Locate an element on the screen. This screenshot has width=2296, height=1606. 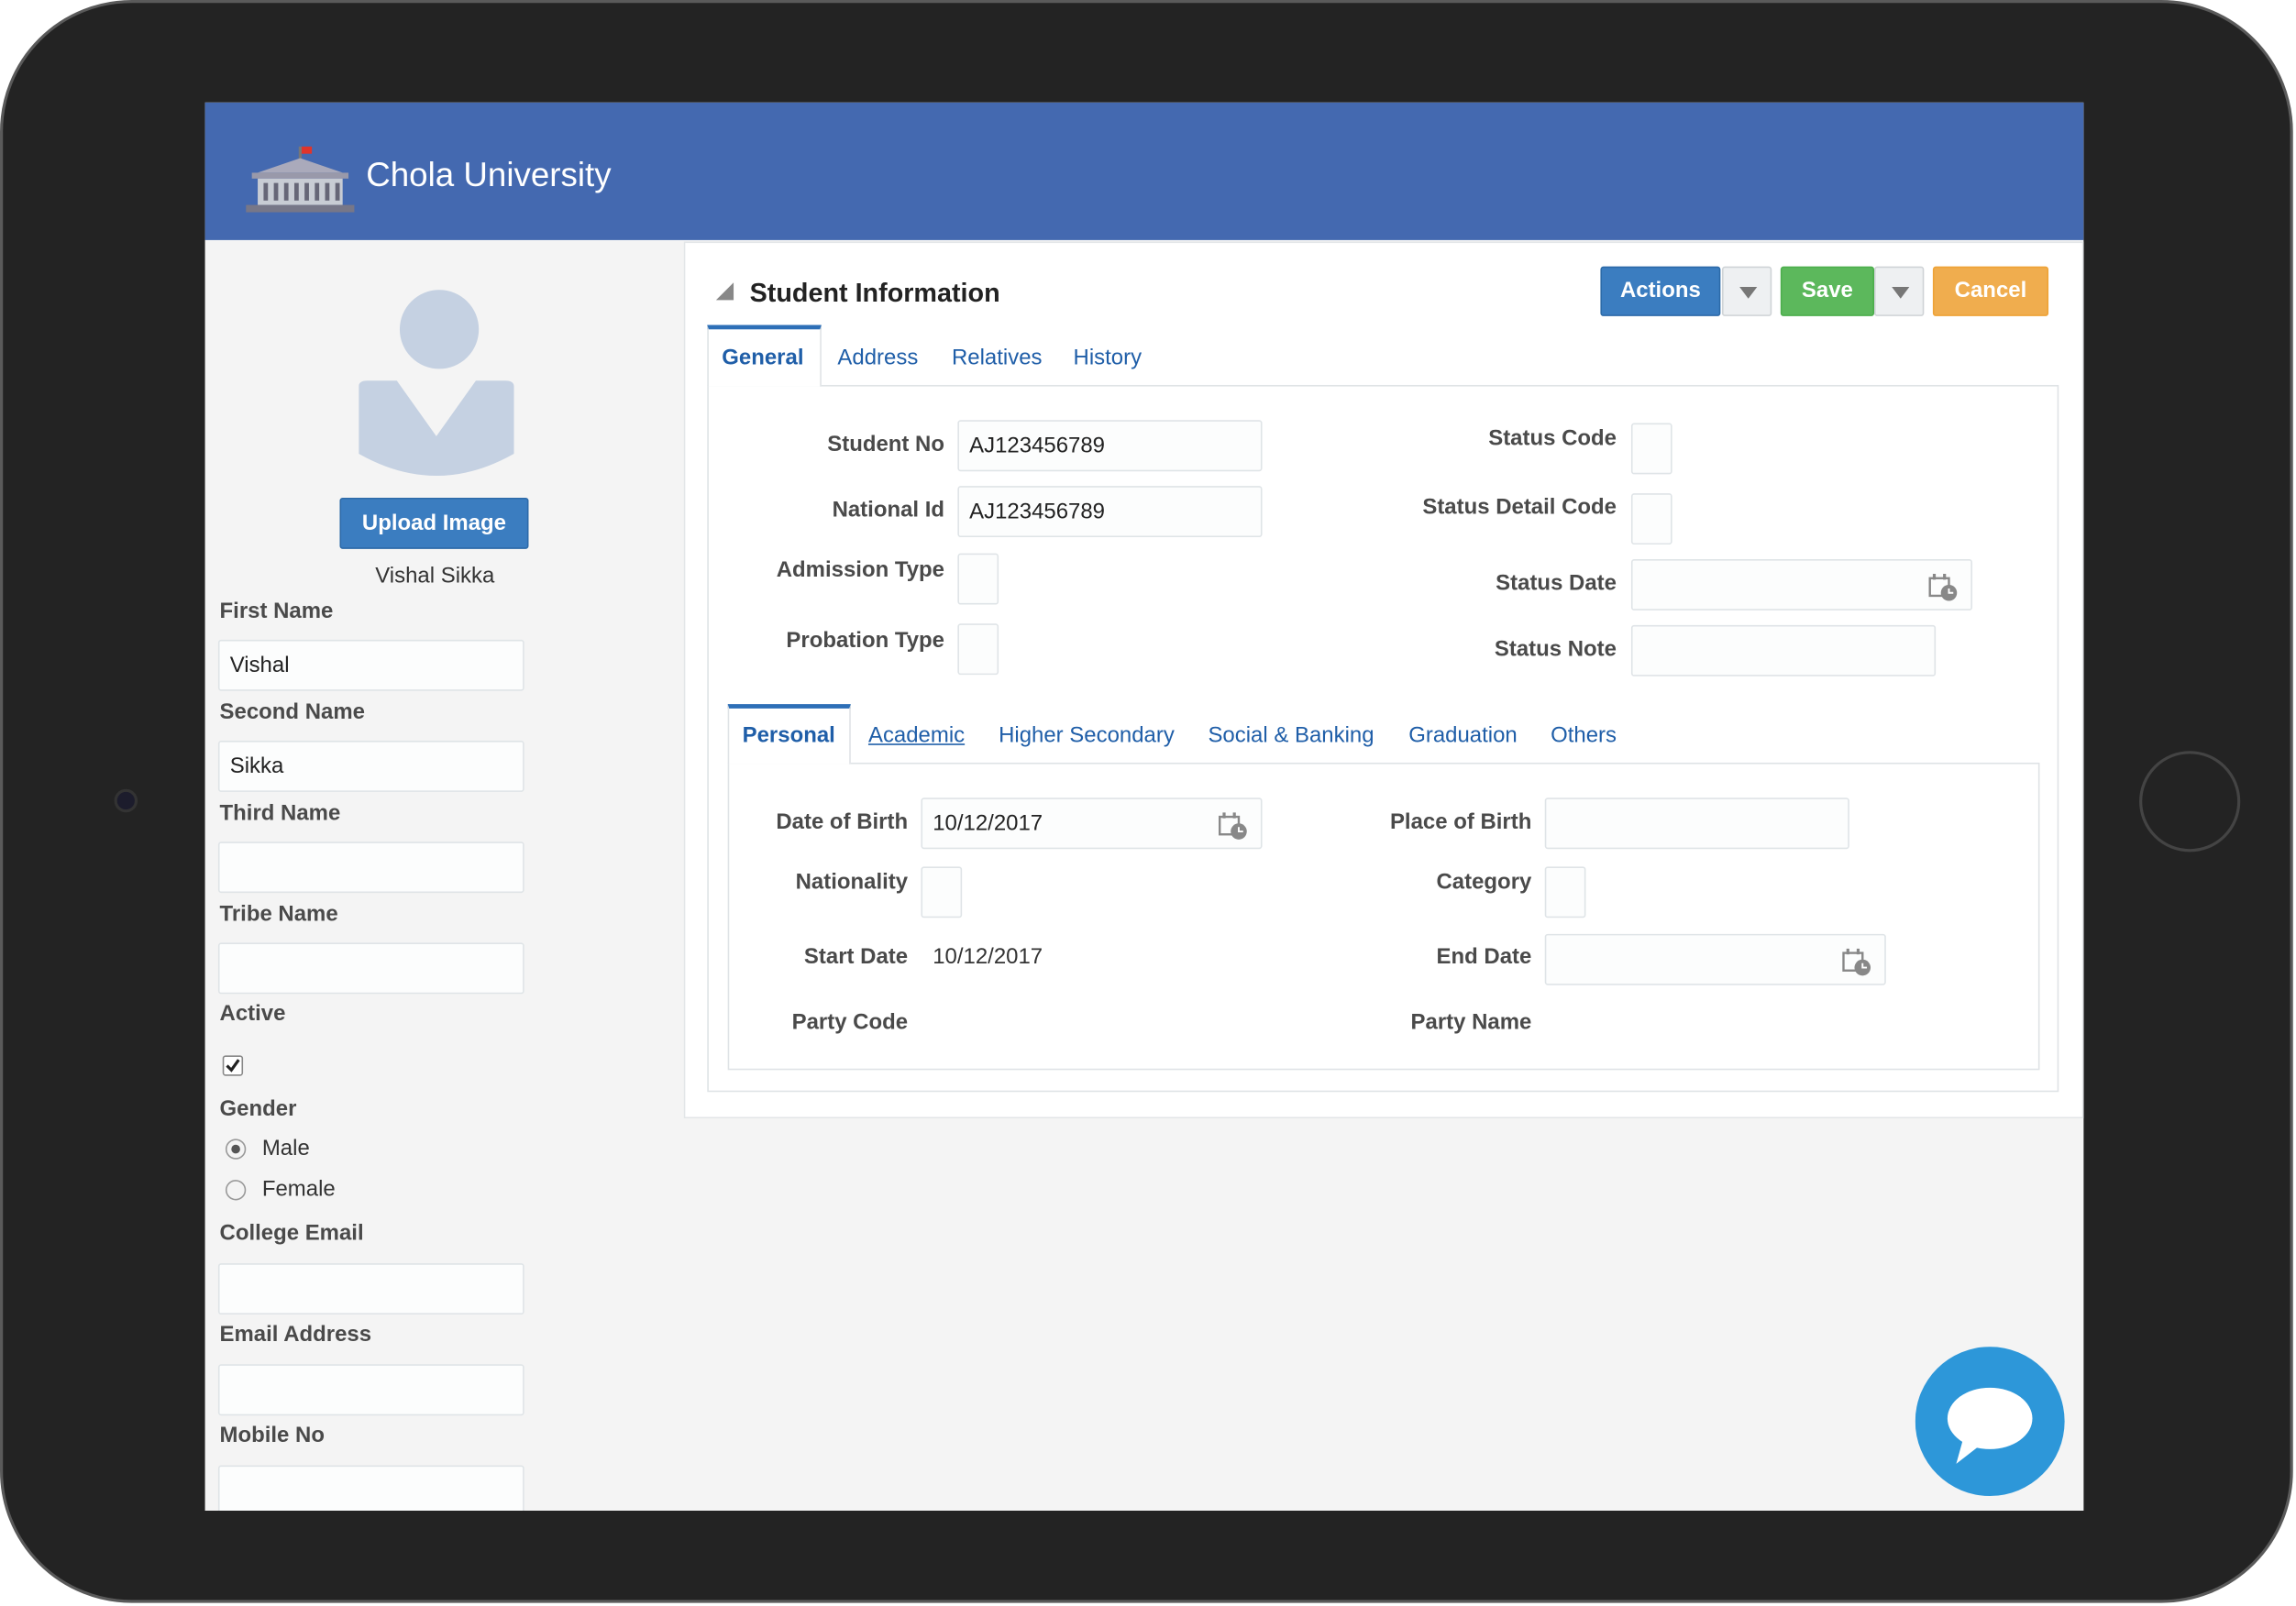
action-button: Save is located at coordinates (1827, 291).